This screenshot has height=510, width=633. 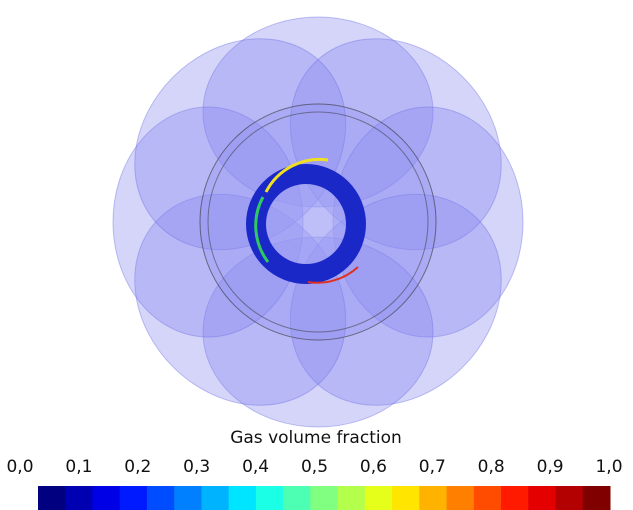 What do you see at coordinates (550, 467) in the screenshot?
I see `colorbar-tick-label: 0,9` at bounding box center [550, 467].